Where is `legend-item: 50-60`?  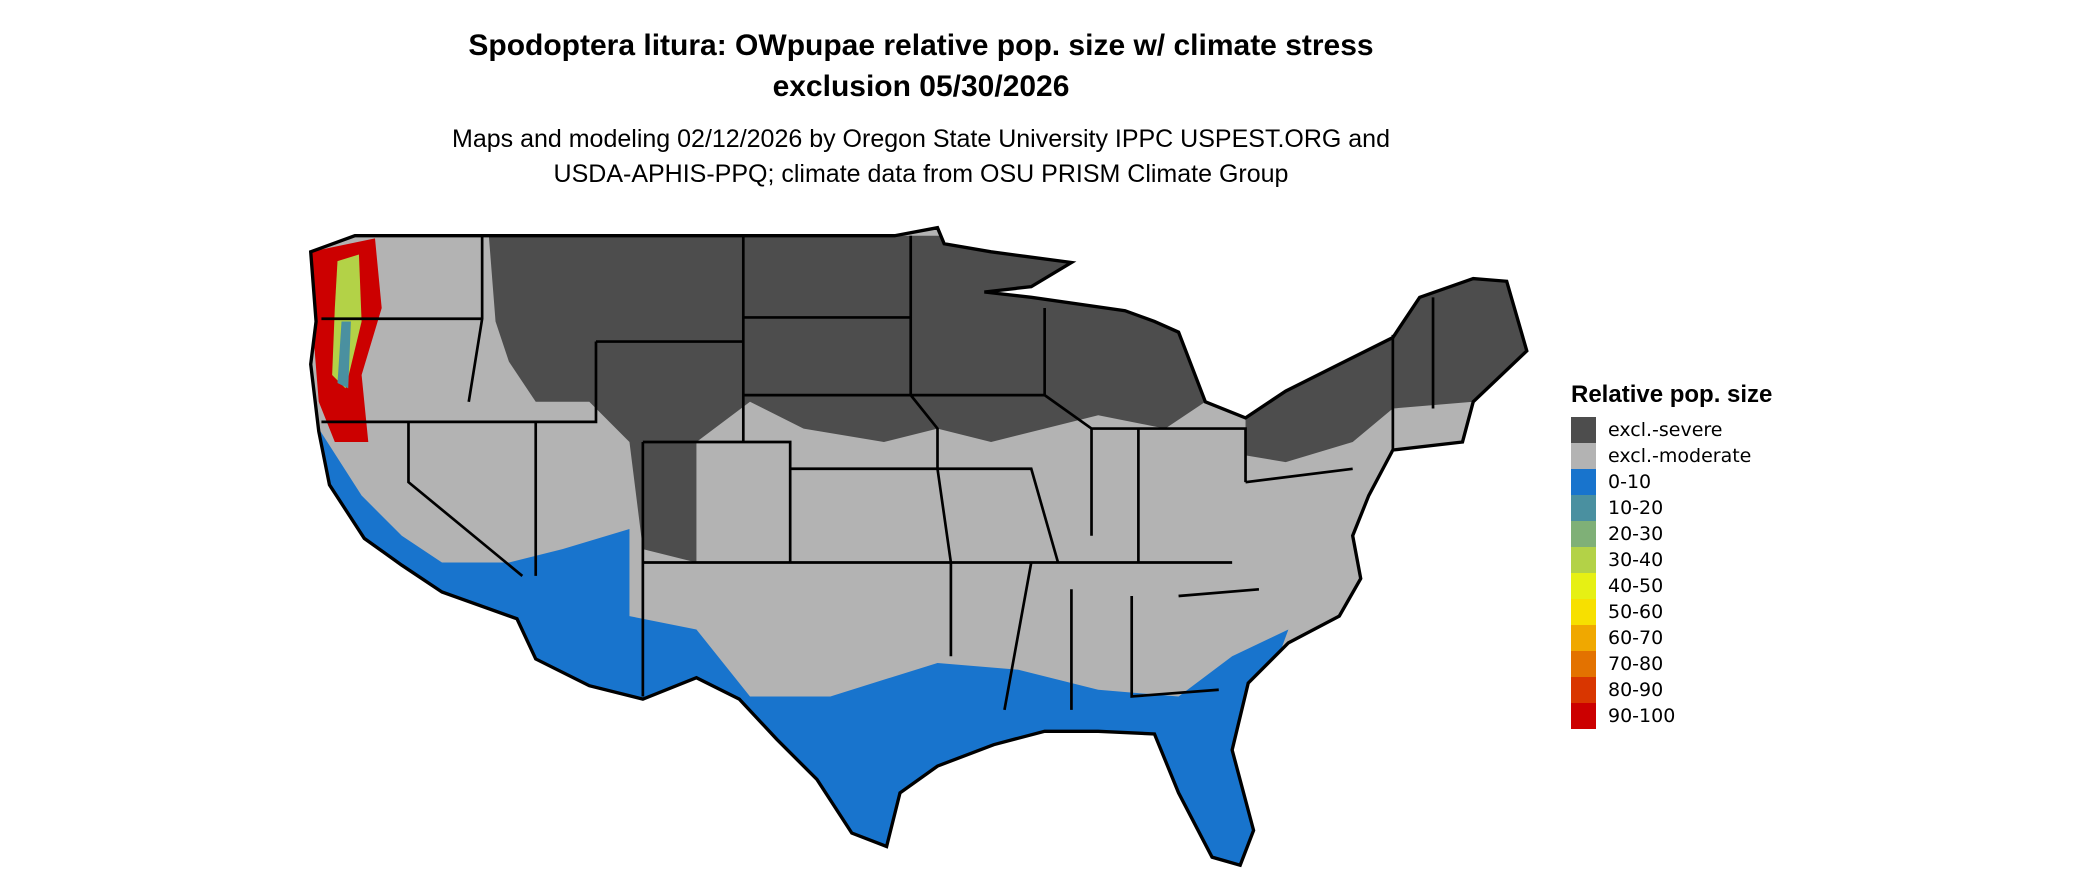 legend-item: 50-60 is located at coordinates (1671, 612).